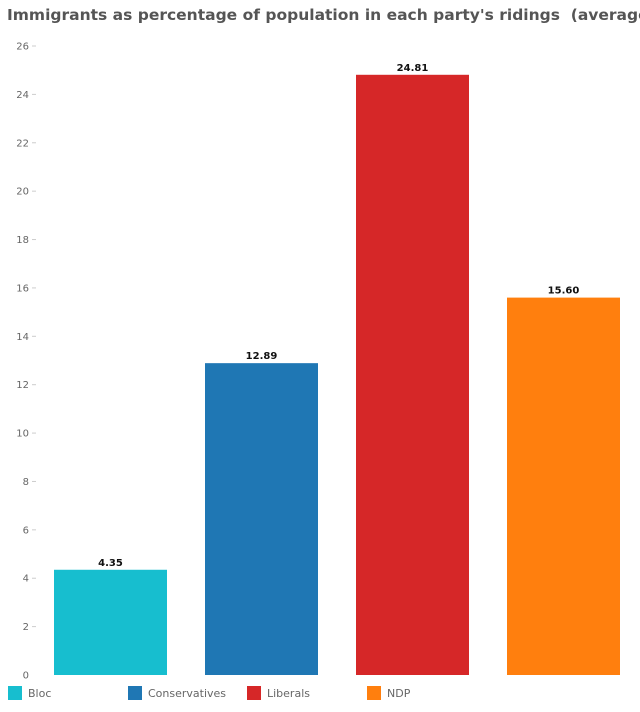 The image size is (640, 712). What do you see at coordinates (261, 519) in the screenshot?
I see `bar-conservatives` at bounding box center [261, 519].